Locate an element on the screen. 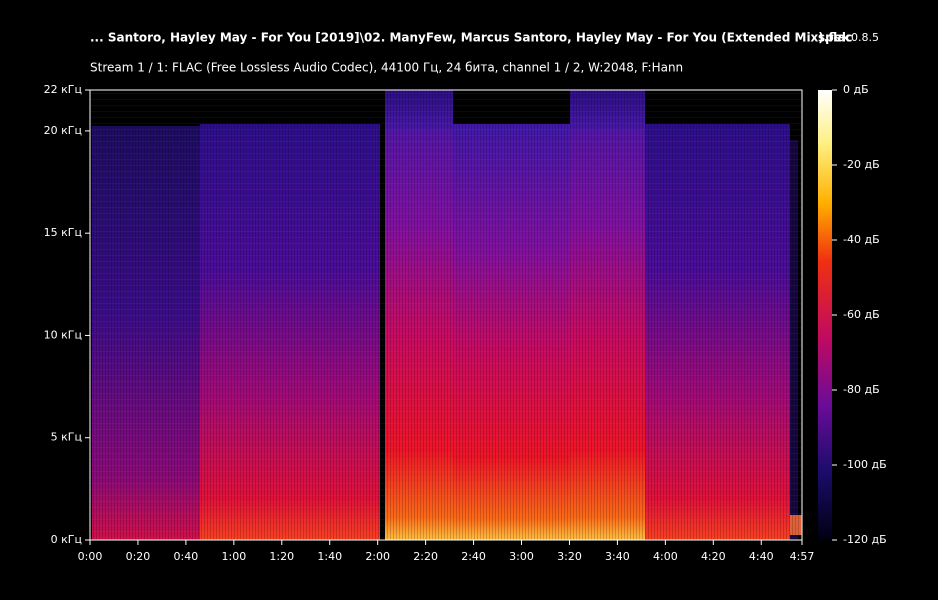 Image resolution: width=938 pixels, height=600 pixels. colorbar-tick-label: -20 дБ is located at coordinates (861, 164).